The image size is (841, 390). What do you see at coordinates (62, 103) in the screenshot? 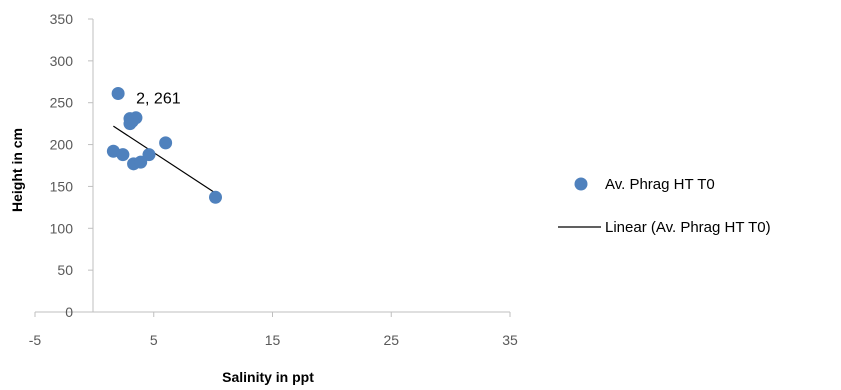
I see `y-tick-label: 250` at bounding box center [62, 103].